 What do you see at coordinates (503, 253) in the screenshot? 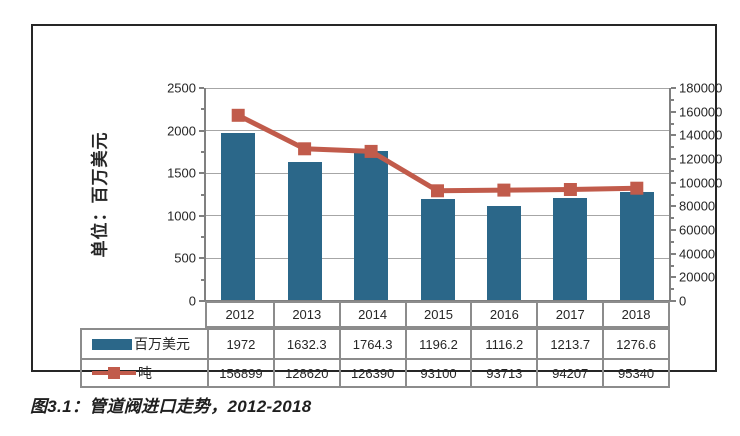
I see `bar-2016` at bounding box center [503, 253].